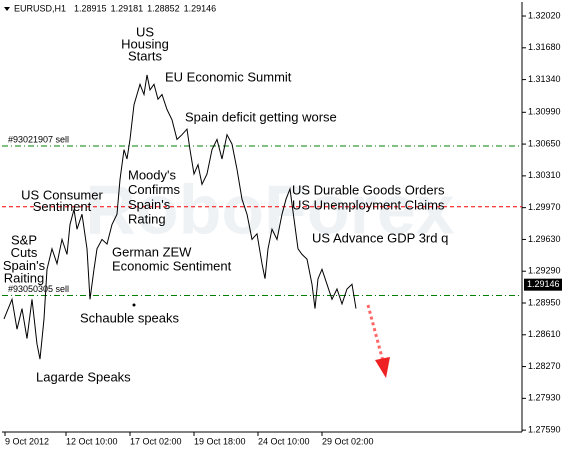 The width and height of the screenshot is (564, 451). Describe the element at coordinates (62, 194) in the screenshot. I see `annotation: US Consumer` at that location.